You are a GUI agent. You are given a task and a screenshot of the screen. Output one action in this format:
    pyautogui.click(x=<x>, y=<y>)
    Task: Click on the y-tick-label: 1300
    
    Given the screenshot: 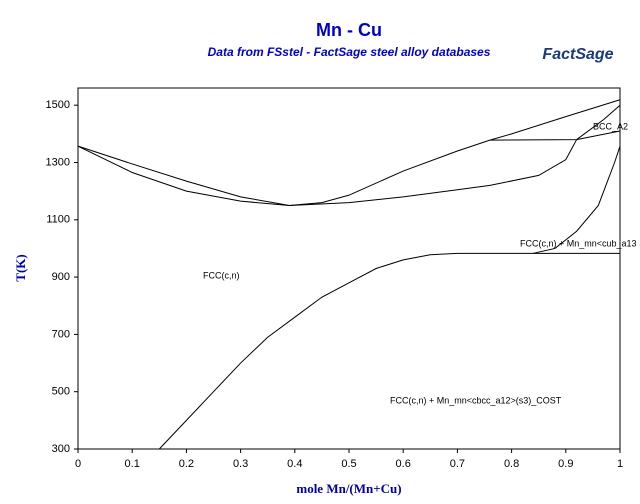 What is the action you would take?
    pyautogui.click(x=58, y=162)
    